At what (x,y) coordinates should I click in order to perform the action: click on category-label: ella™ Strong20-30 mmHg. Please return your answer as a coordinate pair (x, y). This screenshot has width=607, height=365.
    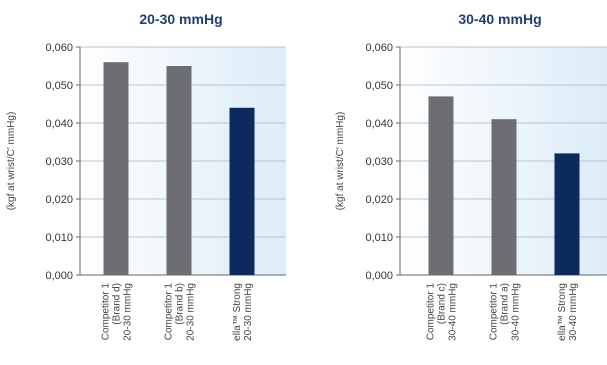
    Looking at the image, I should click on (243, 312).